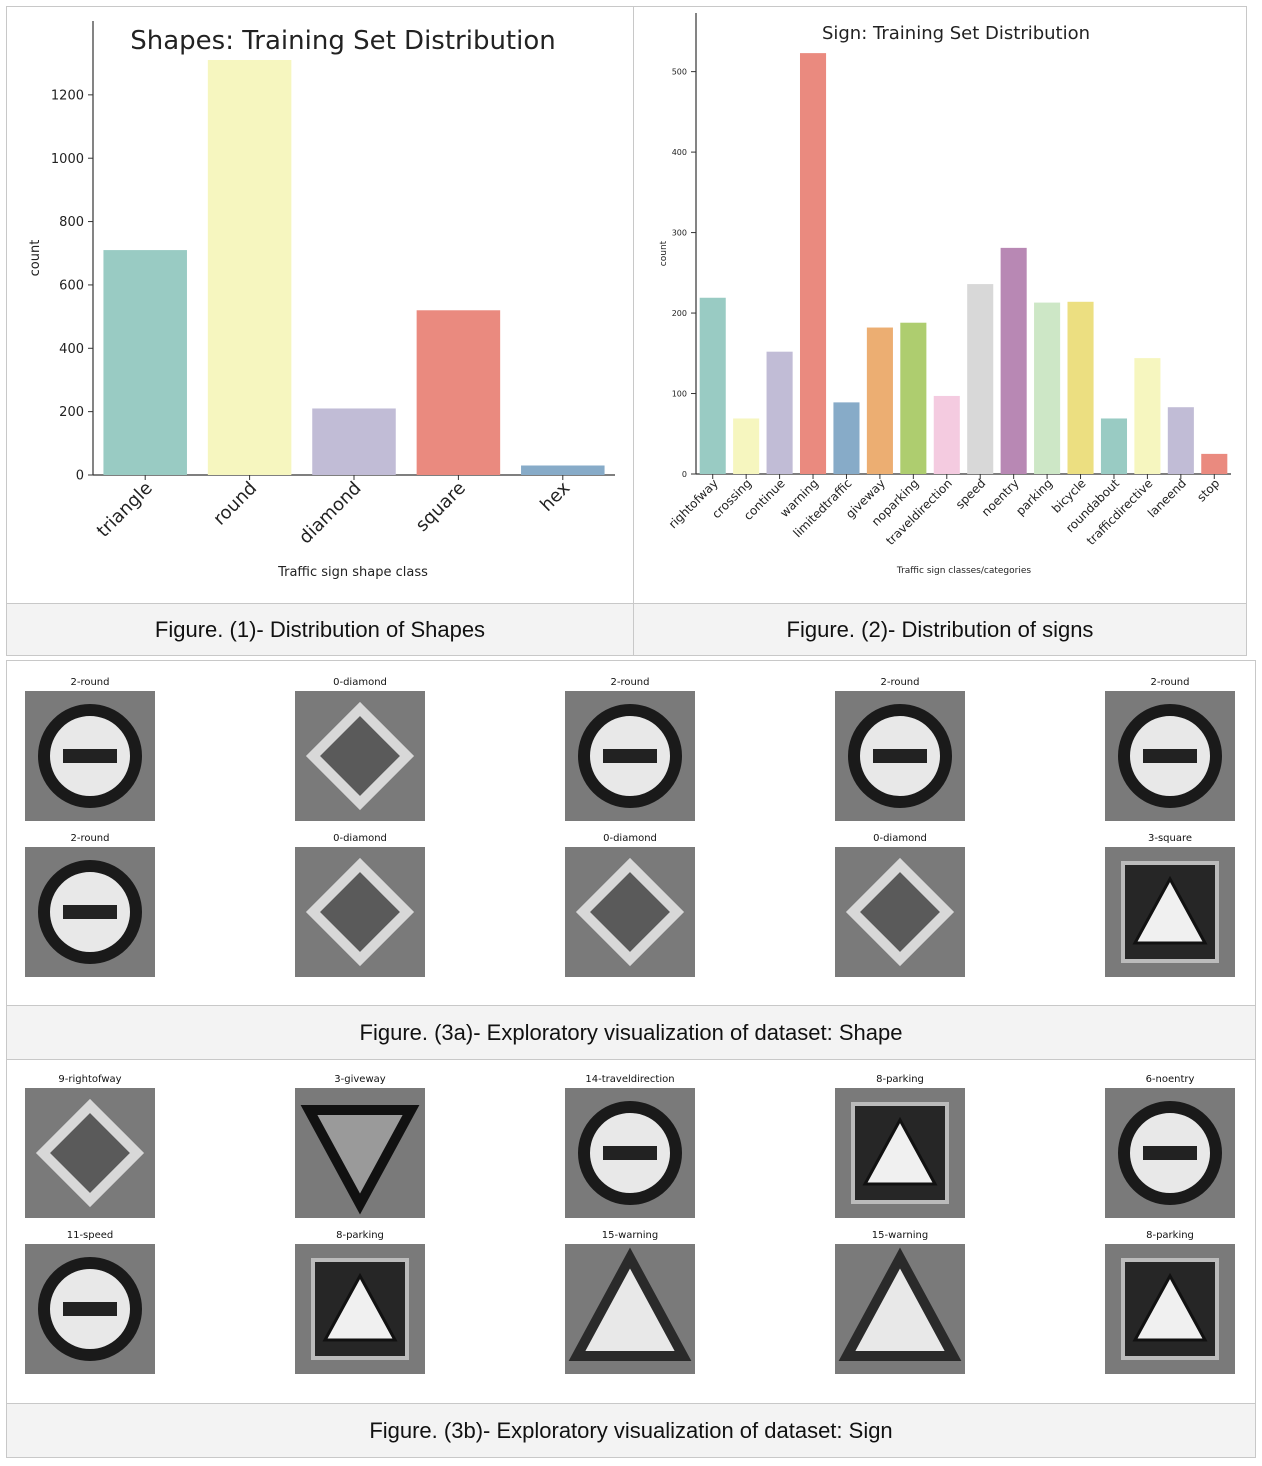  What do you see at coordinates (342, 41) in the screenshot?
I see `chart-title: Shapes: Training Set Distribution` at bounding box center [342, 41].